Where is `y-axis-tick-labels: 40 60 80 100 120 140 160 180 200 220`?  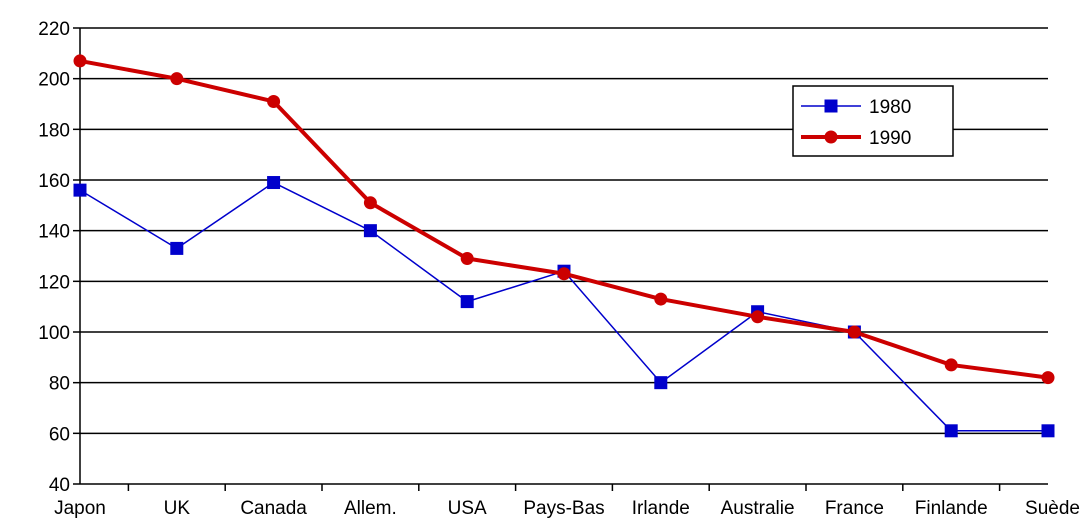
y-axis-tick-labels: 40 60 80 100 120 140 160 180 200 220 is located at coordinates (54, 257).